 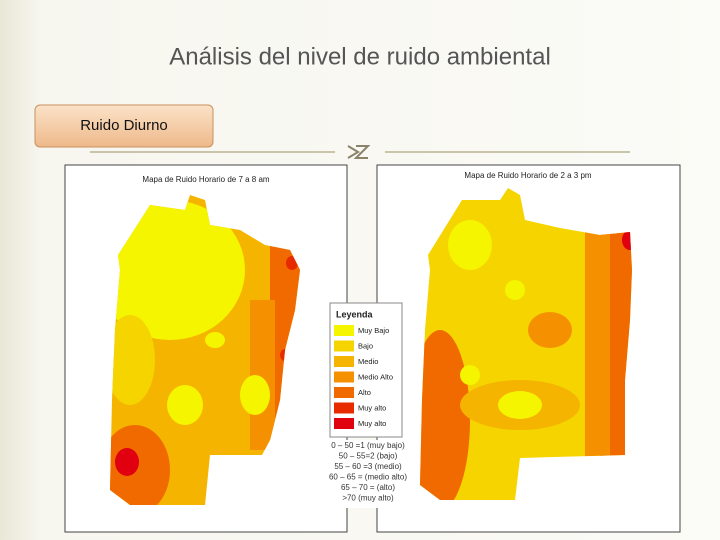 I want to click on legend-box, so click(x=366, y=370).